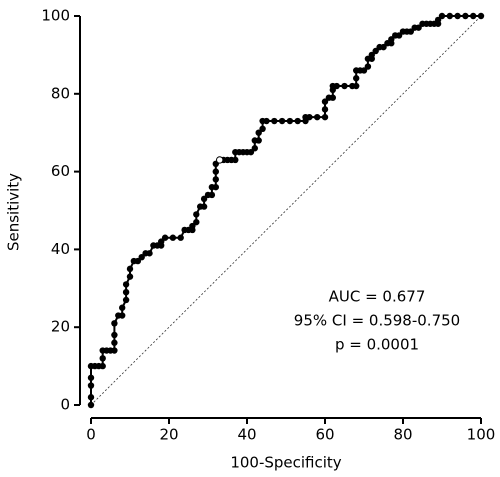  Describe the element at coordinates (481, 435) in the screenshot. I see `x-tick-label: 100` at that location.